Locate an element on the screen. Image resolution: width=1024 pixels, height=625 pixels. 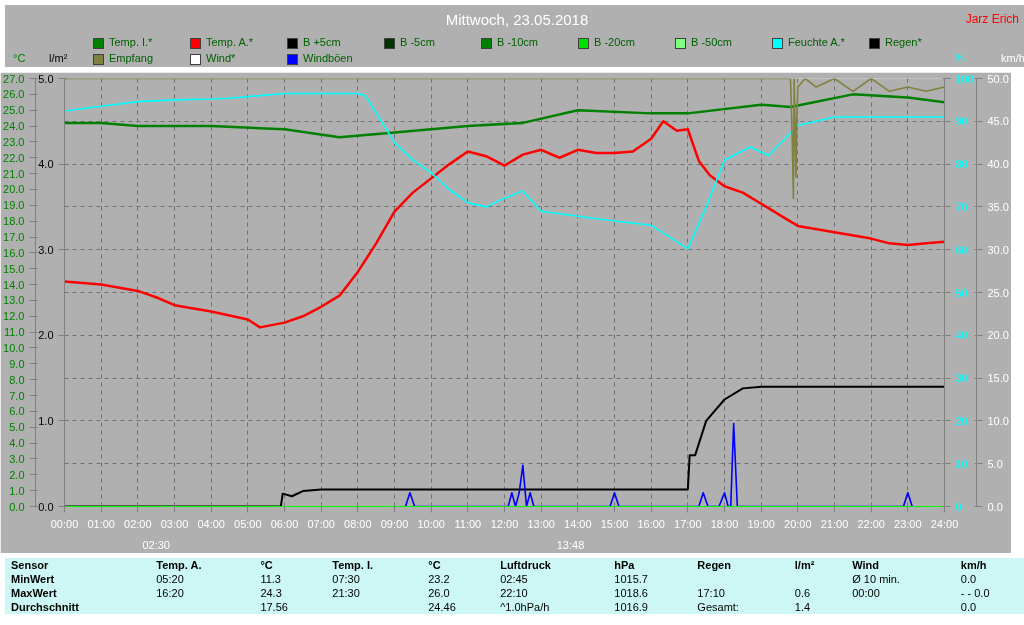
text: 1018.6 is located at coordinates (631, 593).